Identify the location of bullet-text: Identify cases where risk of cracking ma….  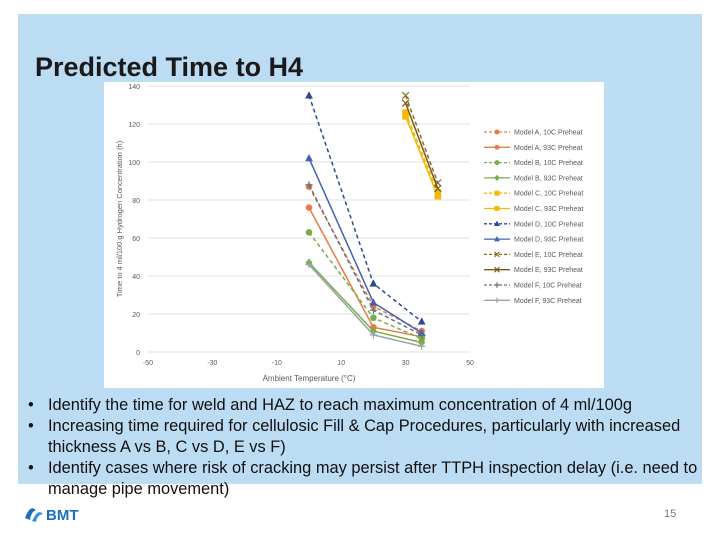
(373, 478).